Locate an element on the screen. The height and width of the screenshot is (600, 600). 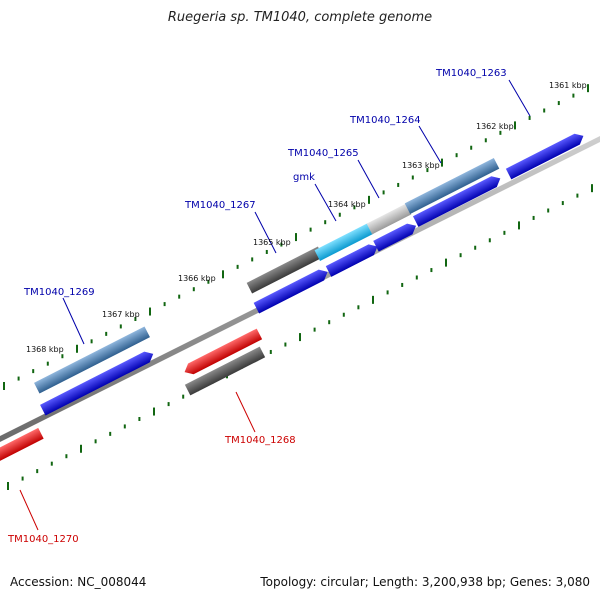
accession-text: Accession: NC_008044 is located at coordinates (78, 582).